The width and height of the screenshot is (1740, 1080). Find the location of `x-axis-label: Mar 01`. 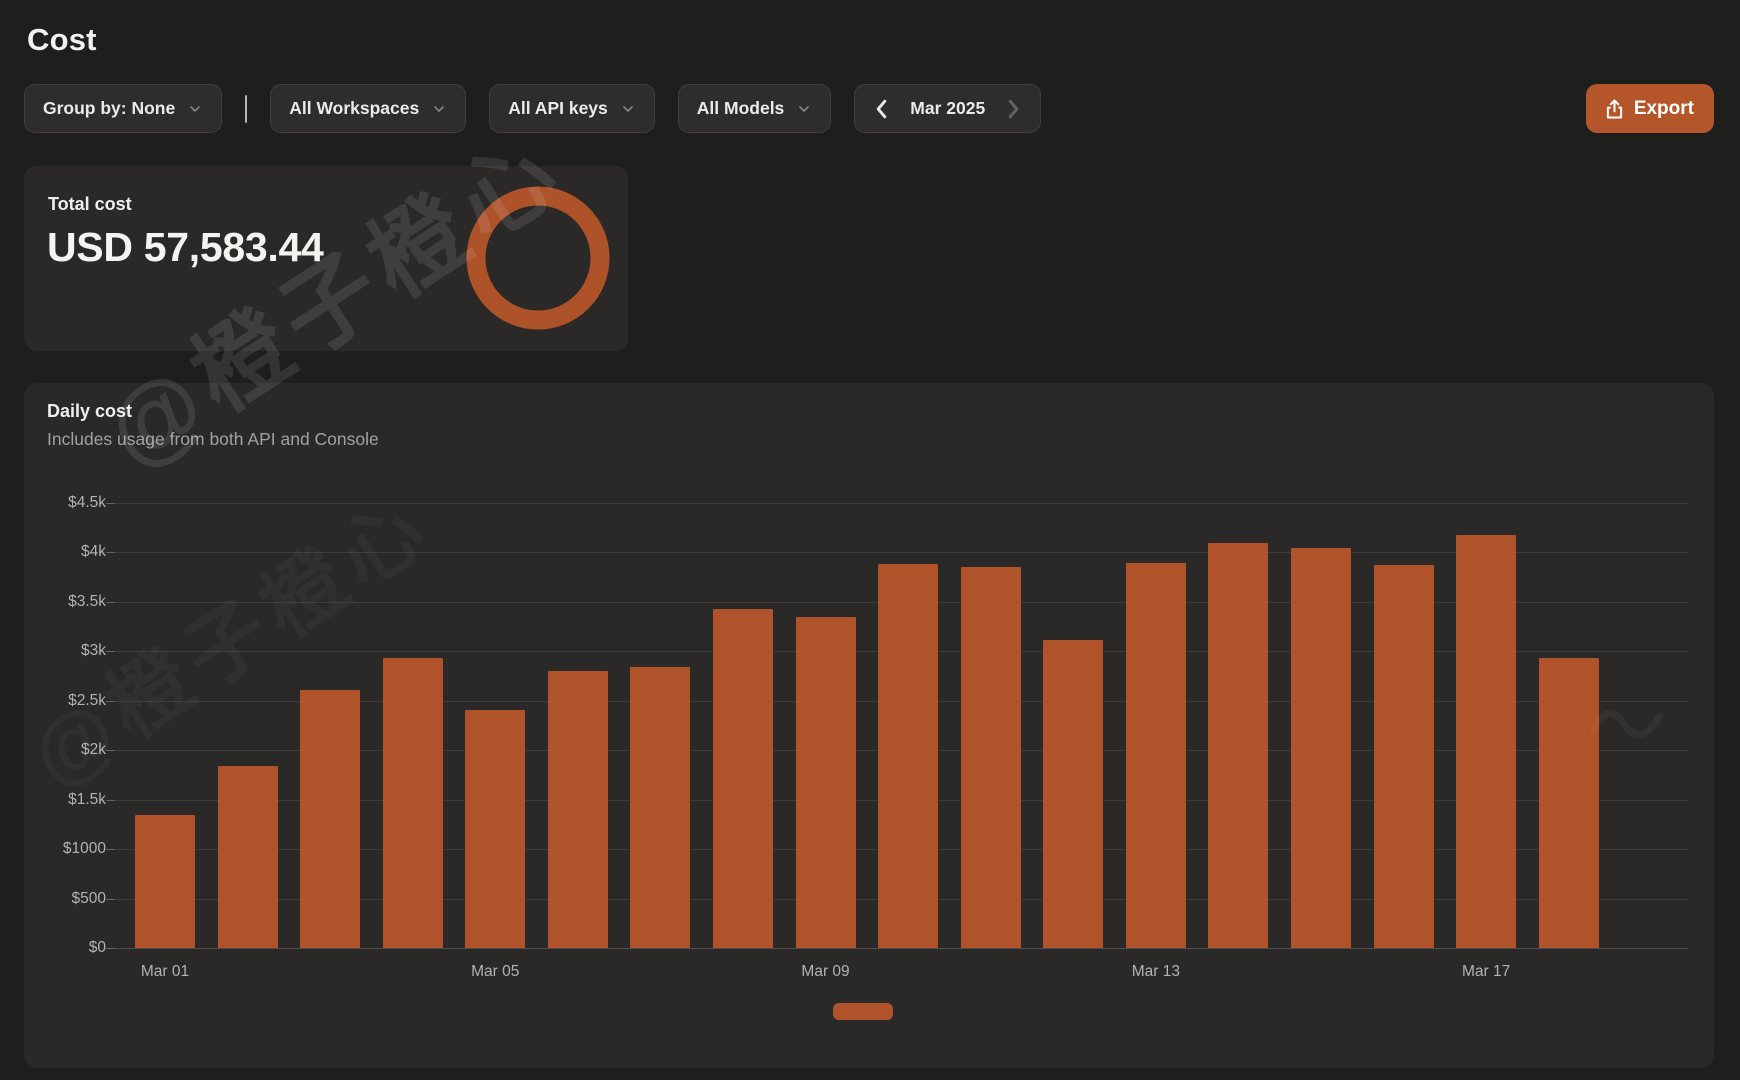

x-axis-label: Mar 01 is located at coordinates (165, 971).